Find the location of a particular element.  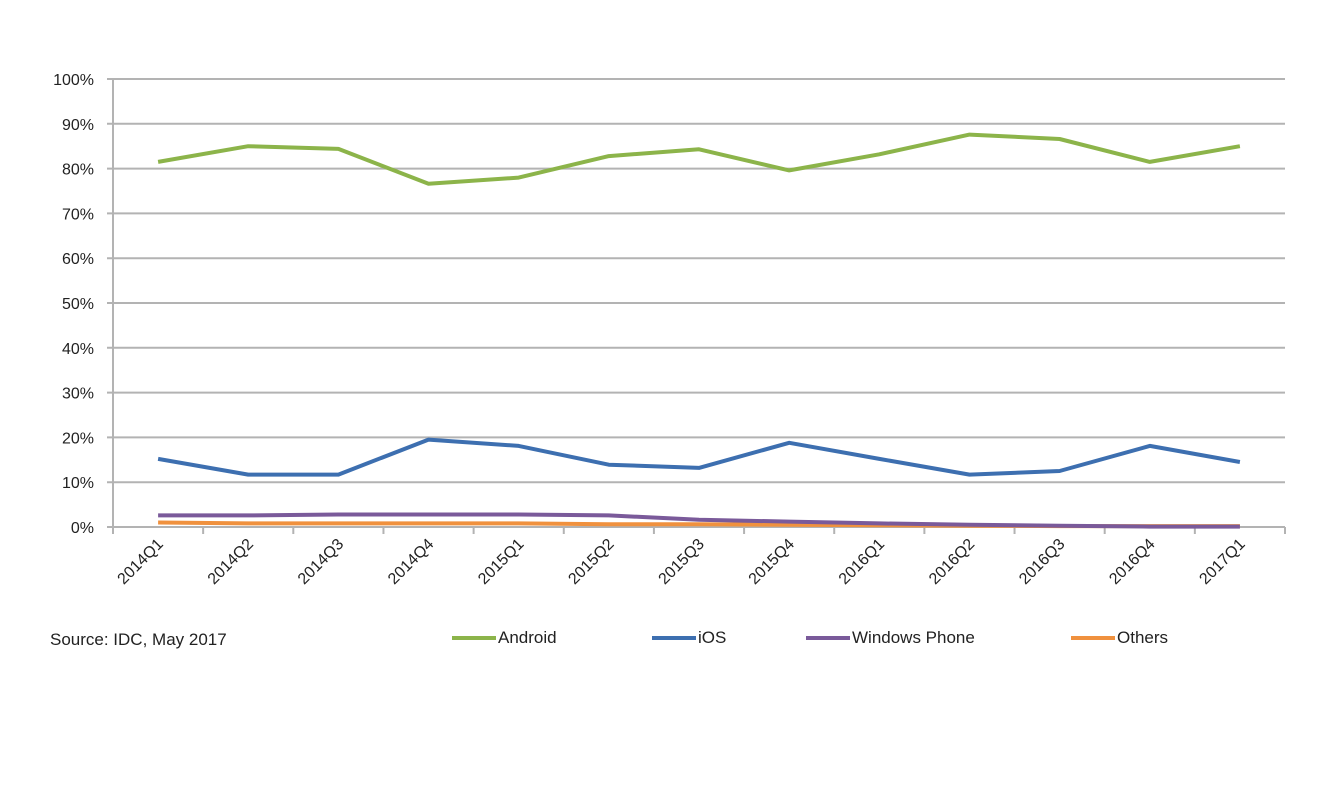

legend-item-android: Android is located at coordinates (504, 638).